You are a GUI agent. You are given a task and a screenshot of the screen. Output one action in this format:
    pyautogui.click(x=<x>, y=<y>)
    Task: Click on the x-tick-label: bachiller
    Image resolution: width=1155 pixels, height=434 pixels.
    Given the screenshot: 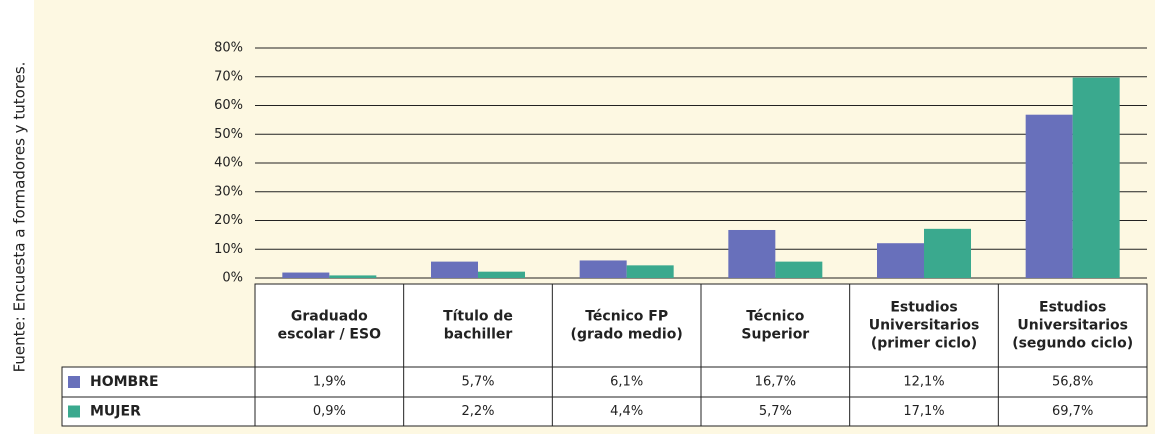 What is the action you would take?
    pyautogui.click(x=478, y=335)
    